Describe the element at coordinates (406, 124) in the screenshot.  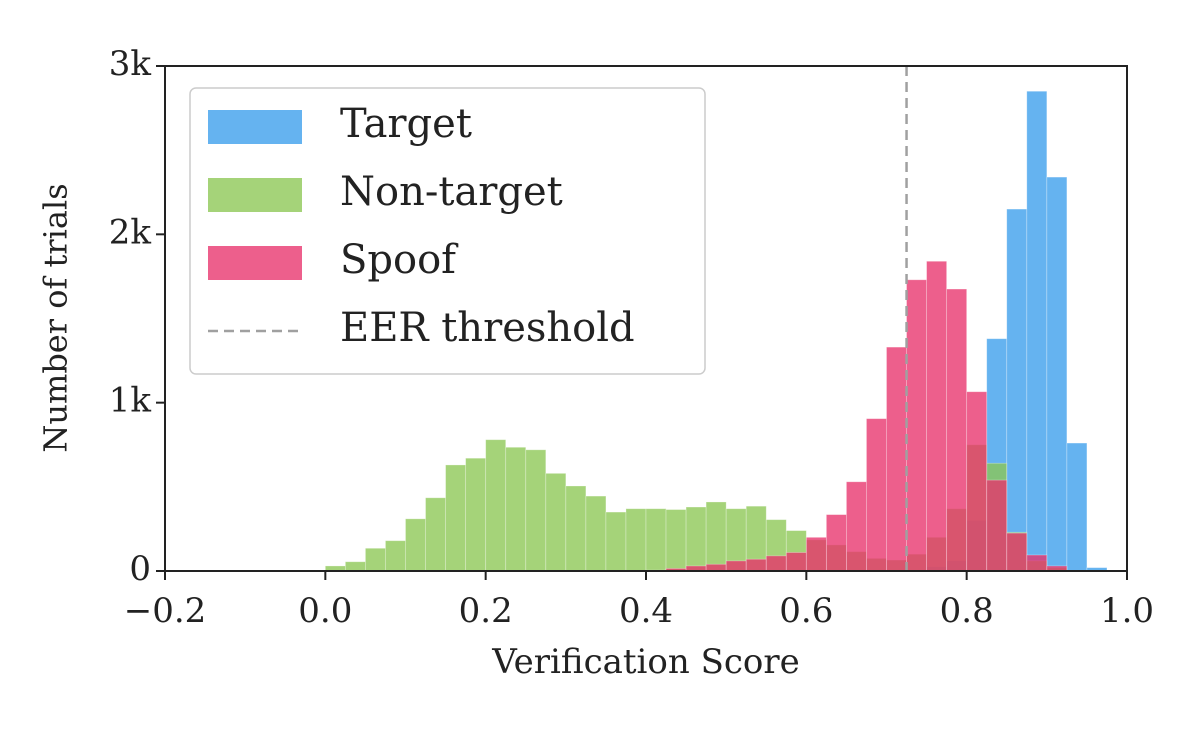
I see `legend-label: Target` at that location.